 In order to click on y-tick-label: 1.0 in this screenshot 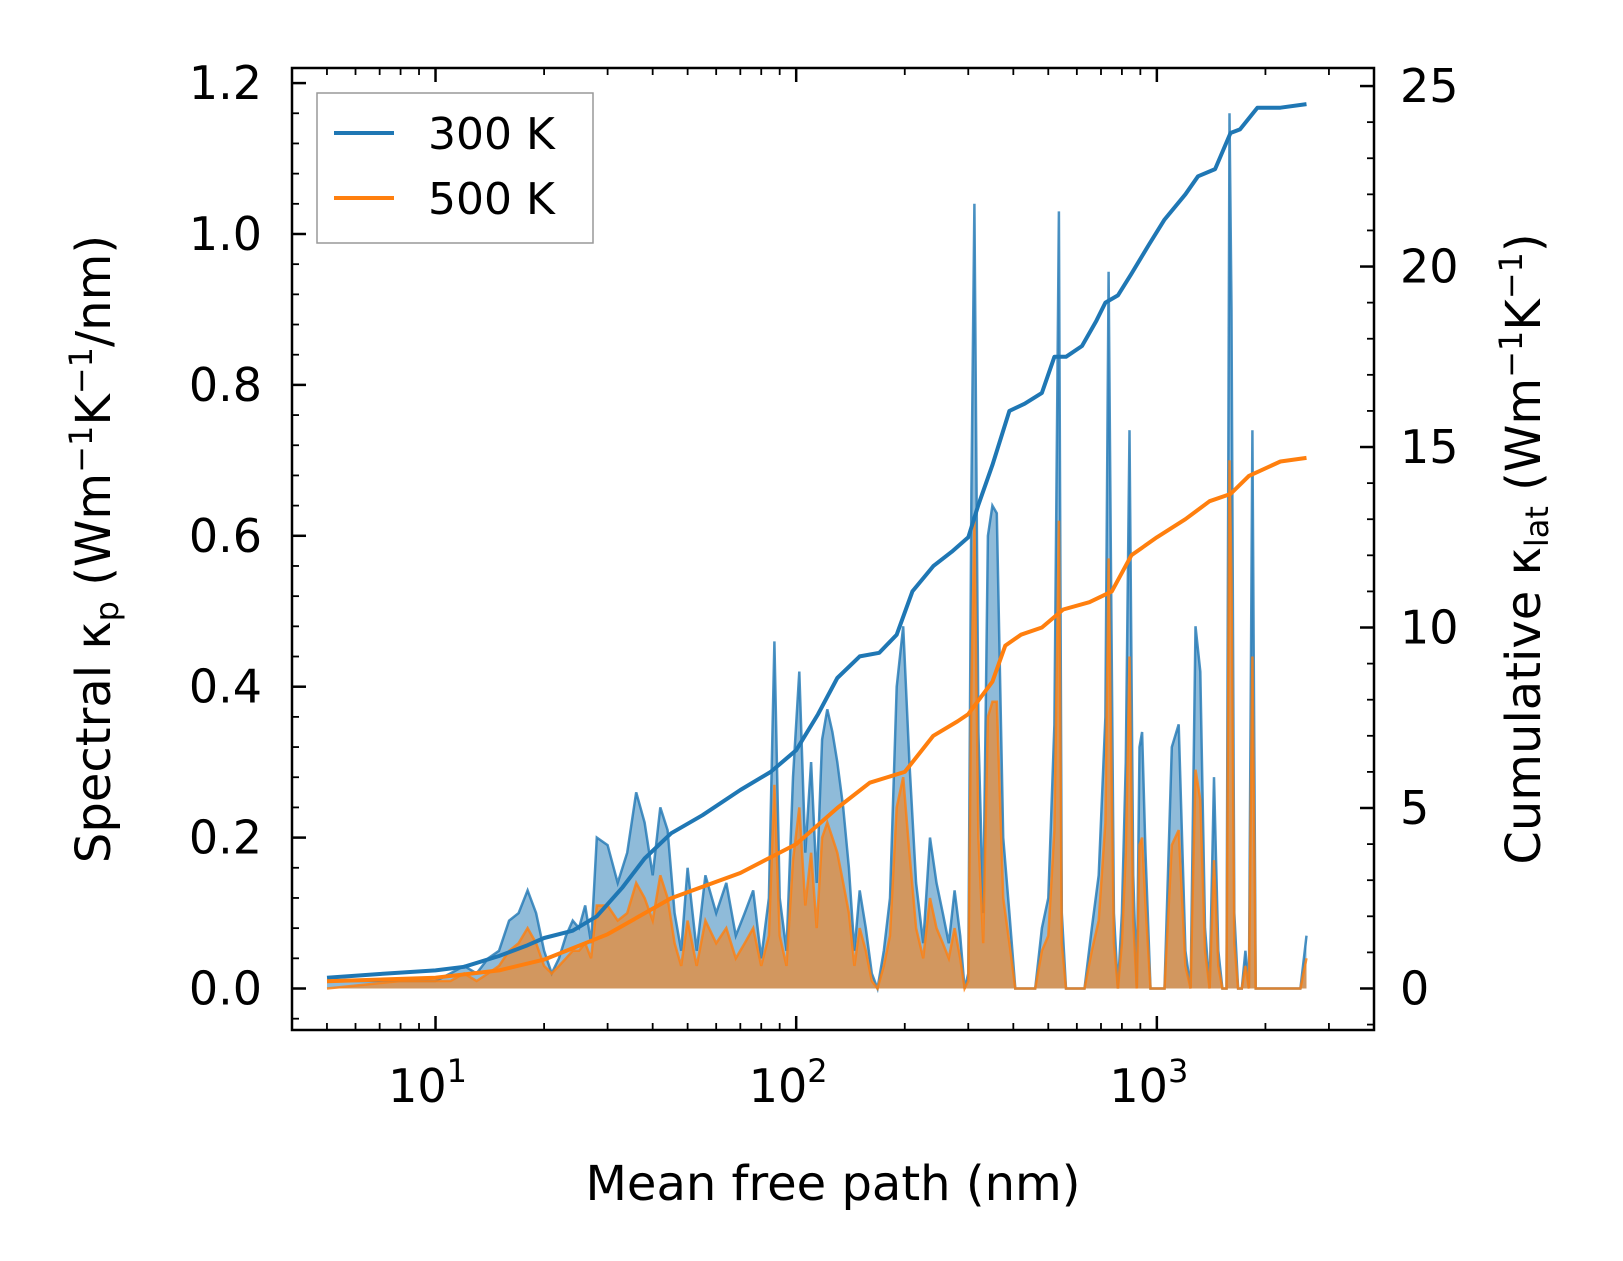, I will do `click(225, 234)`.